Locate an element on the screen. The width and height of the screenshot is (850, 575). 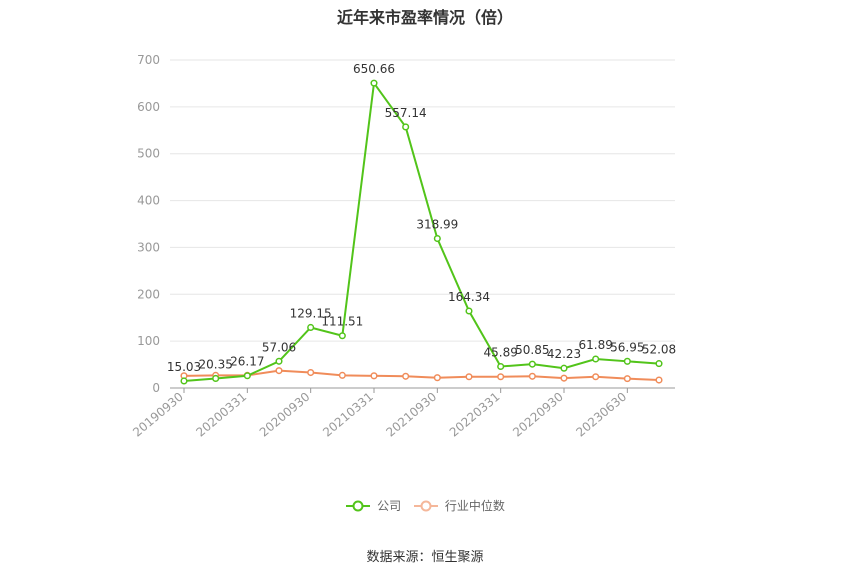
y-tick-label: 700 is located at coordinates (148, 60).